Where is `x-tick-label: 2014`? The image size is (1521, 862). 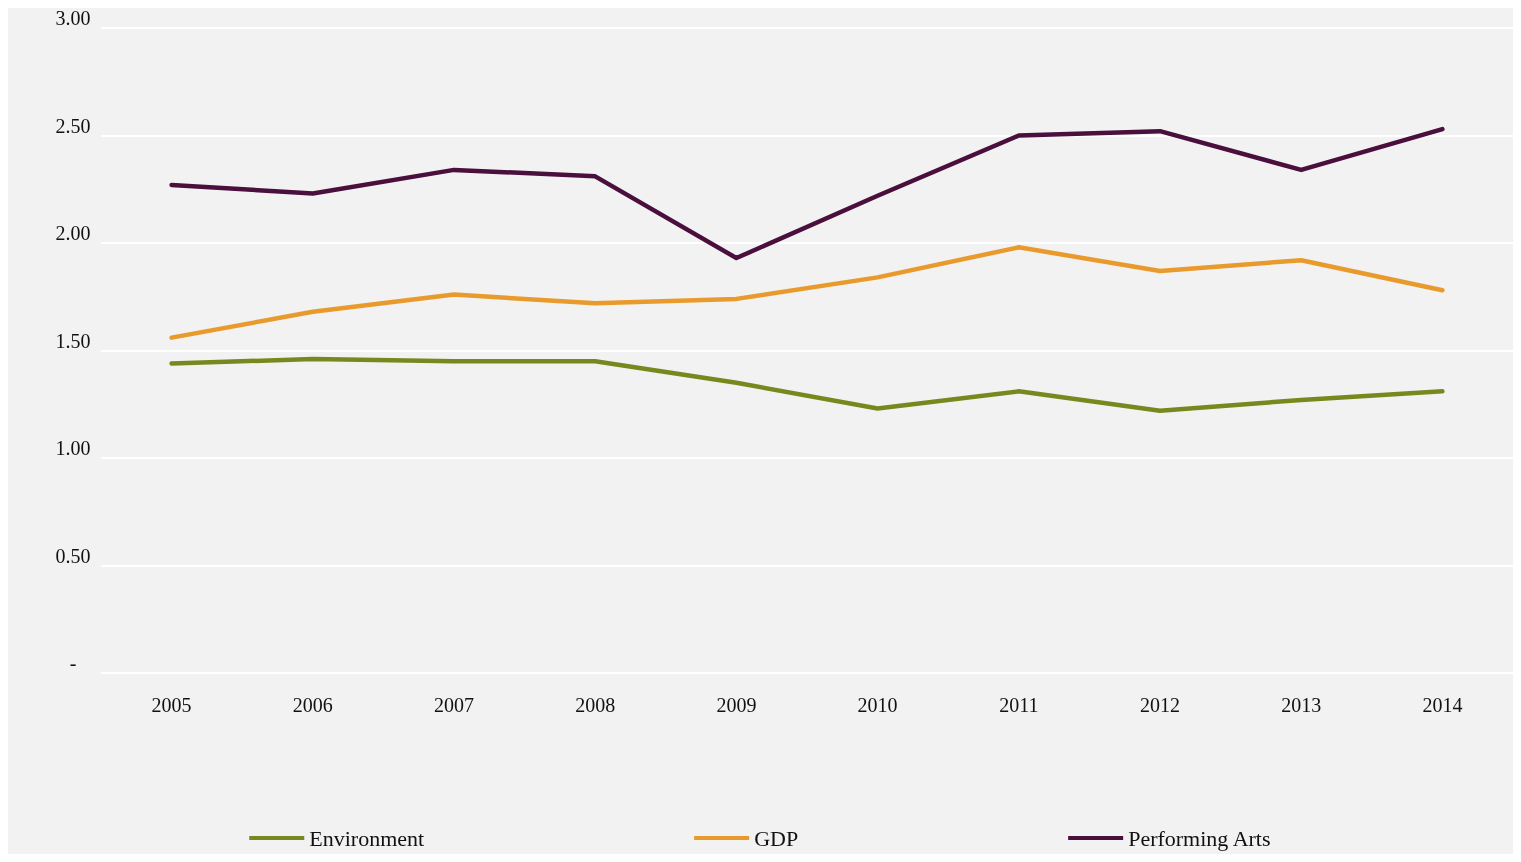 x-tick-label: 2014 is located at coordinates (1442, 705).